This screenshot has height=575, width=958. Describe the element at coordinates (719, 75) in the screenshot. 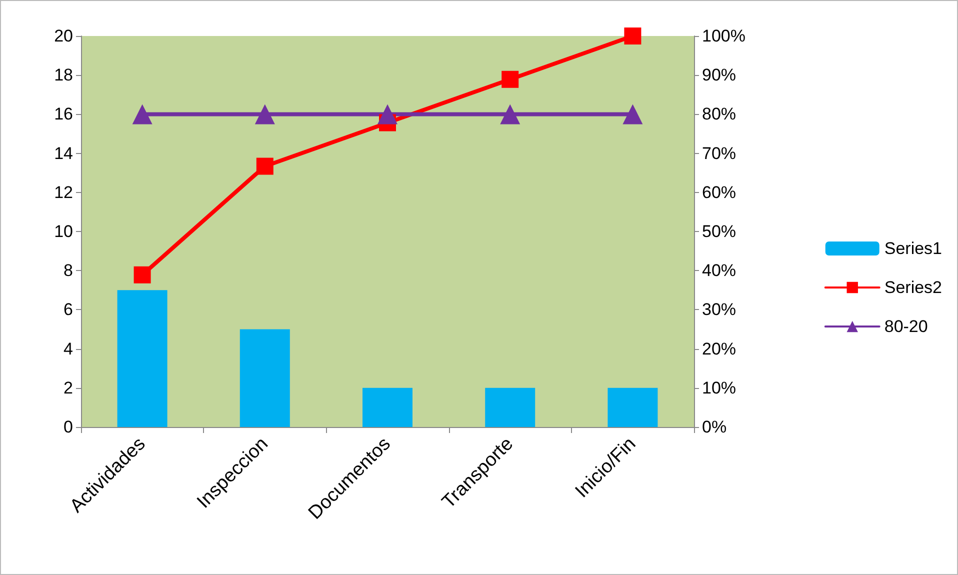

I see `y2-tick-label: 90%` at that location.